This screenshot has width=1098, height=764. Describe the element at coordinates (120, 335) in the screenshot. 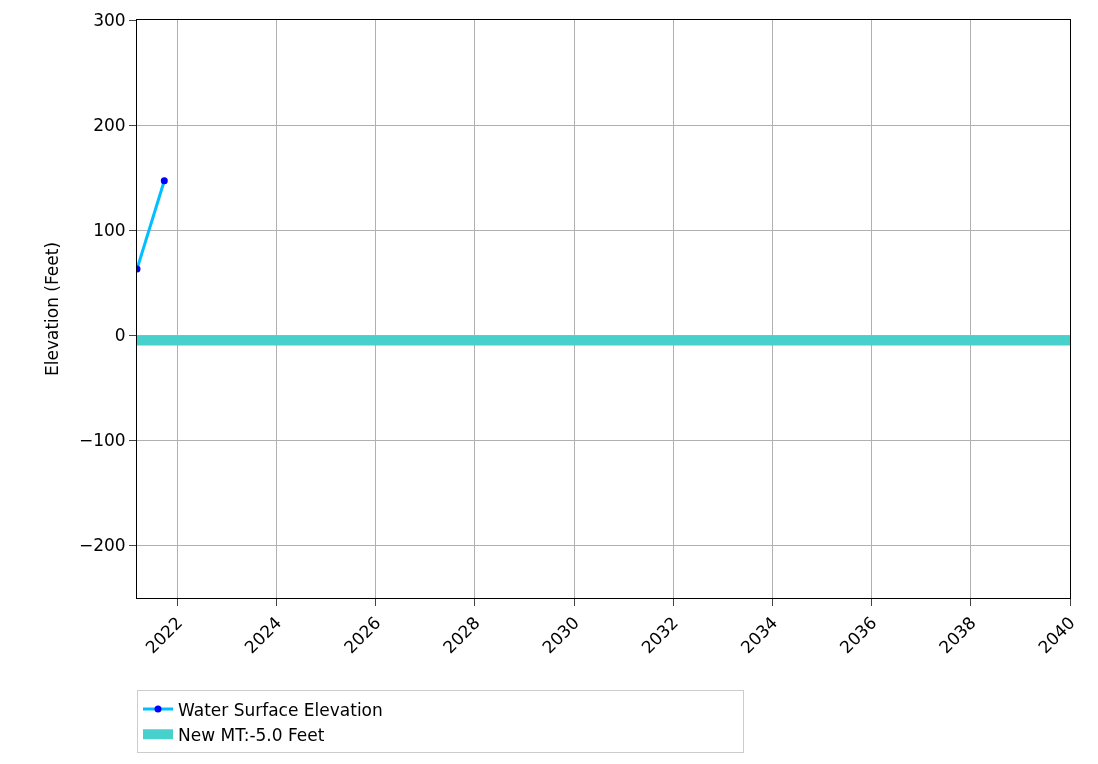

I see `y-tick-label: 0` at that location.